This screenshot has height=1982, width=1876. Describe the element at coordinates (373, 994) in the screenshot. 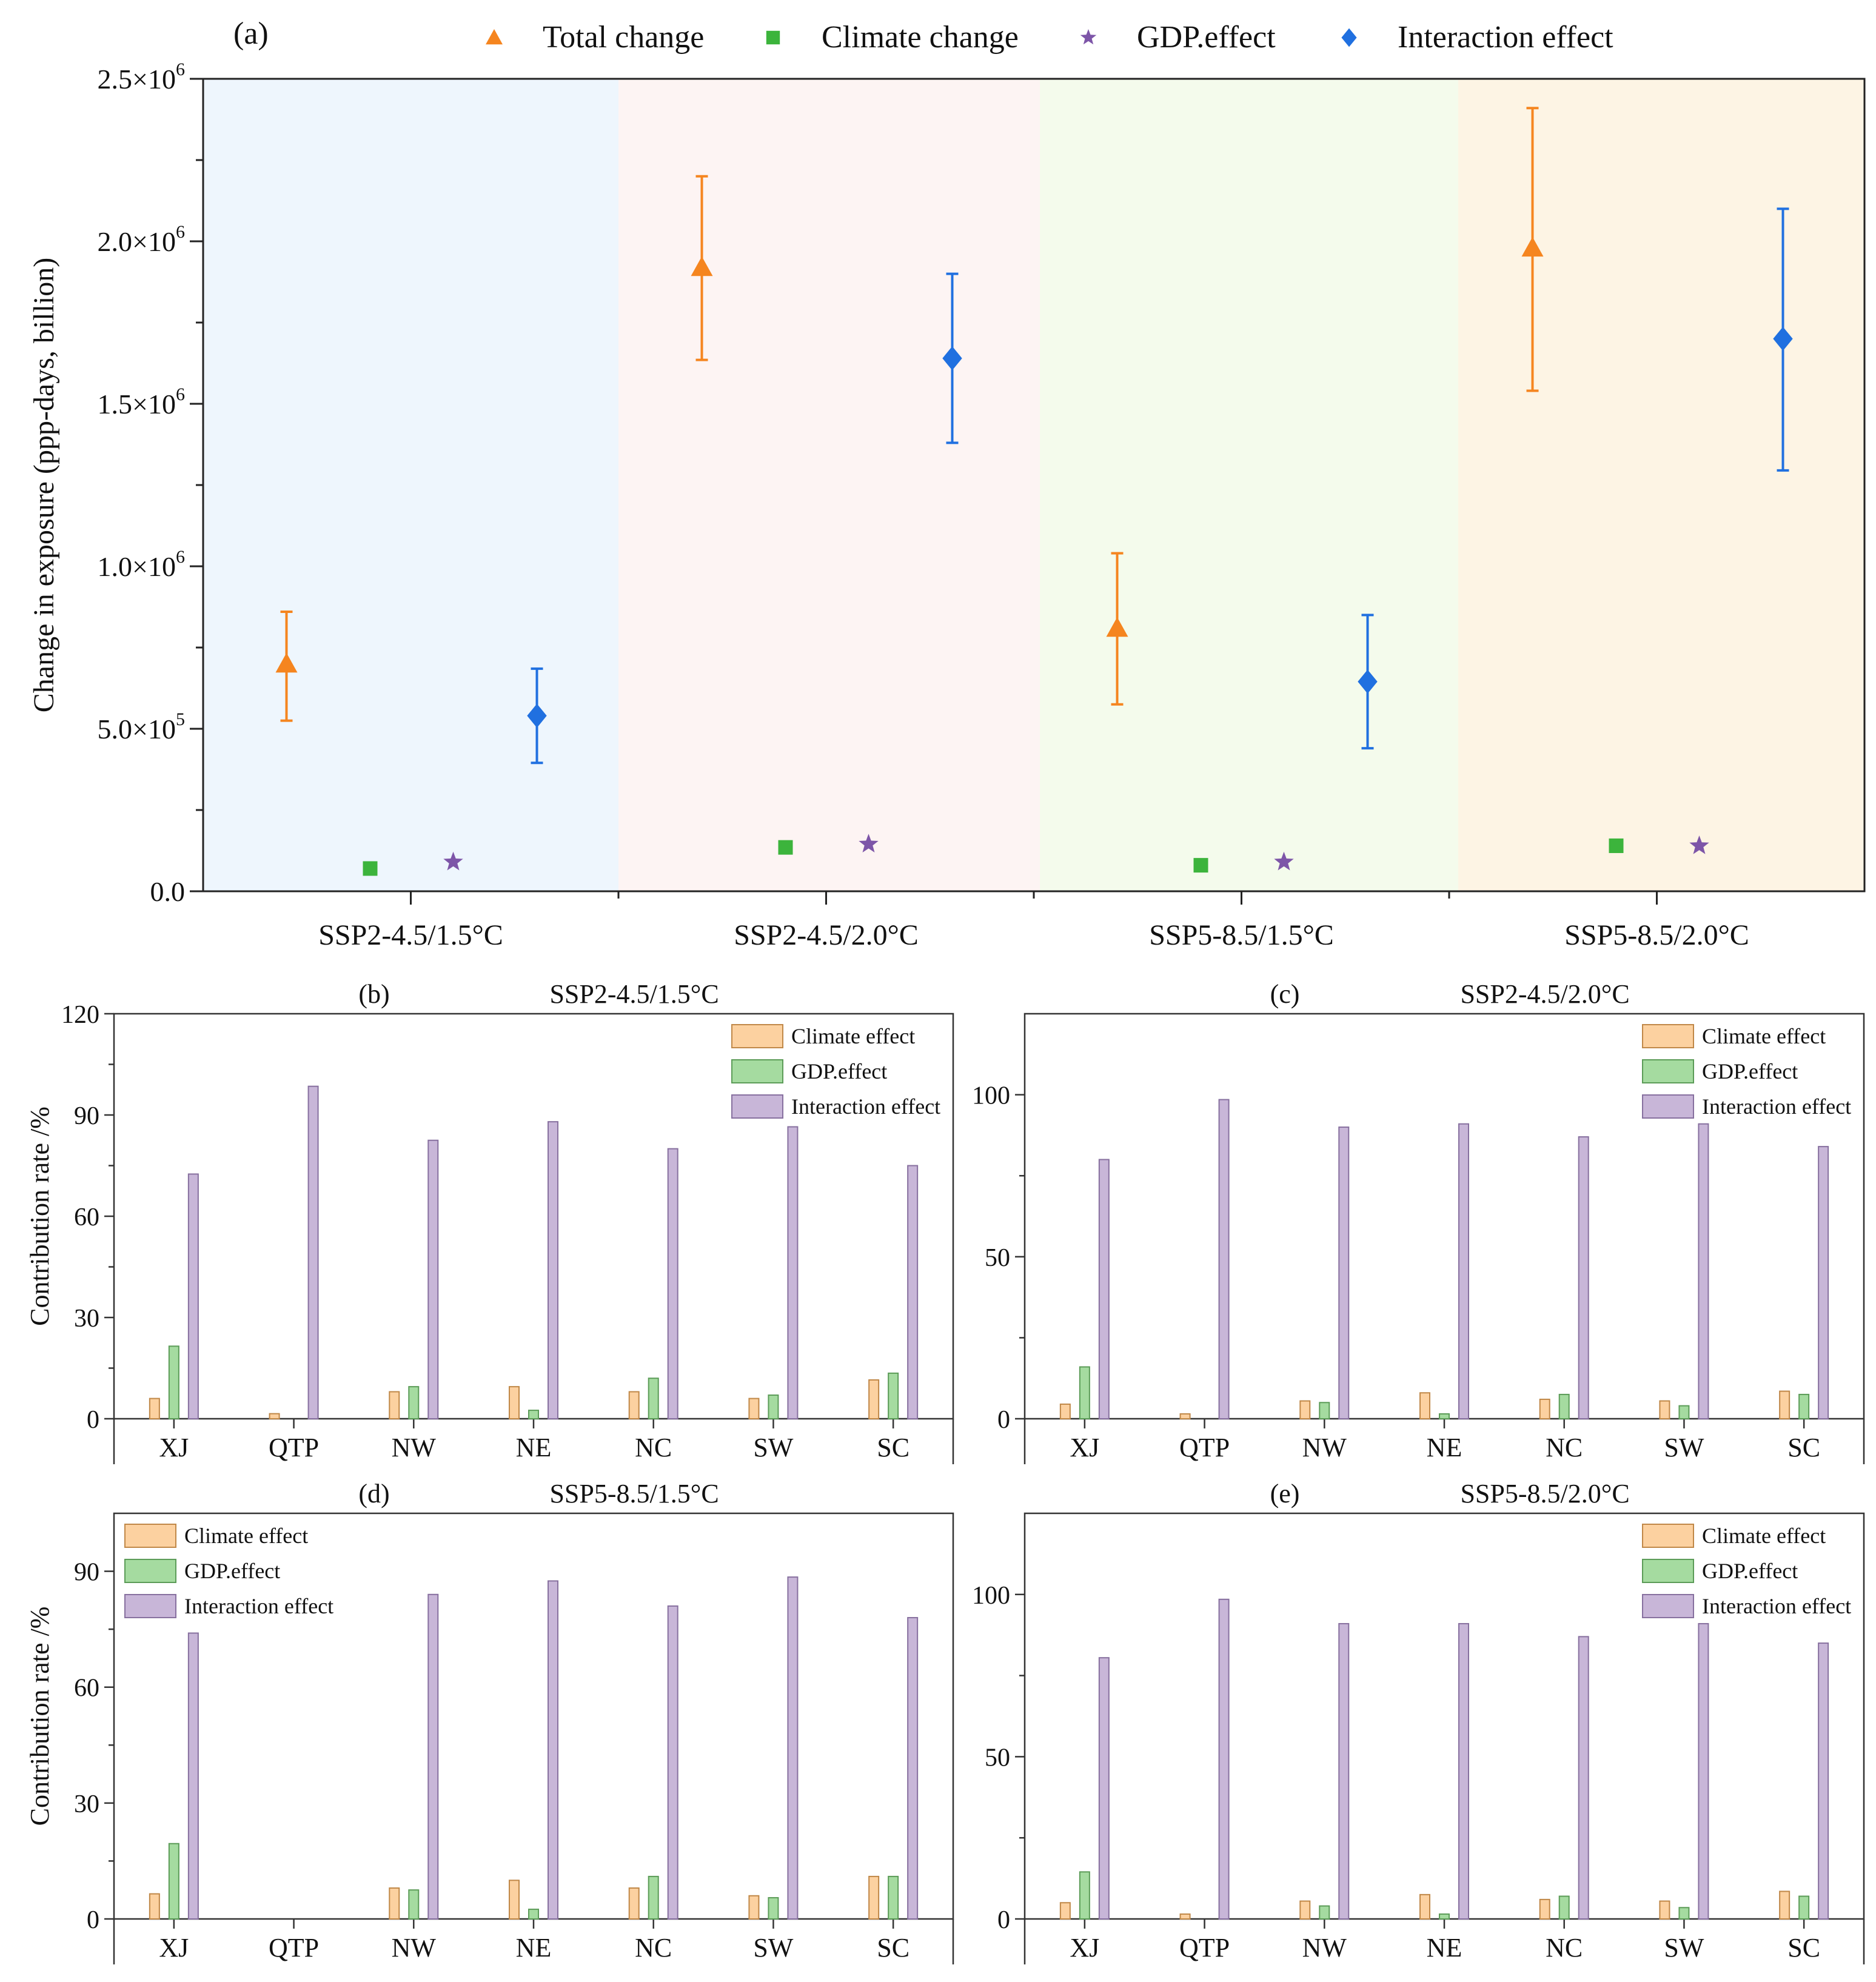

I see `panel-label: (b)` at that location.